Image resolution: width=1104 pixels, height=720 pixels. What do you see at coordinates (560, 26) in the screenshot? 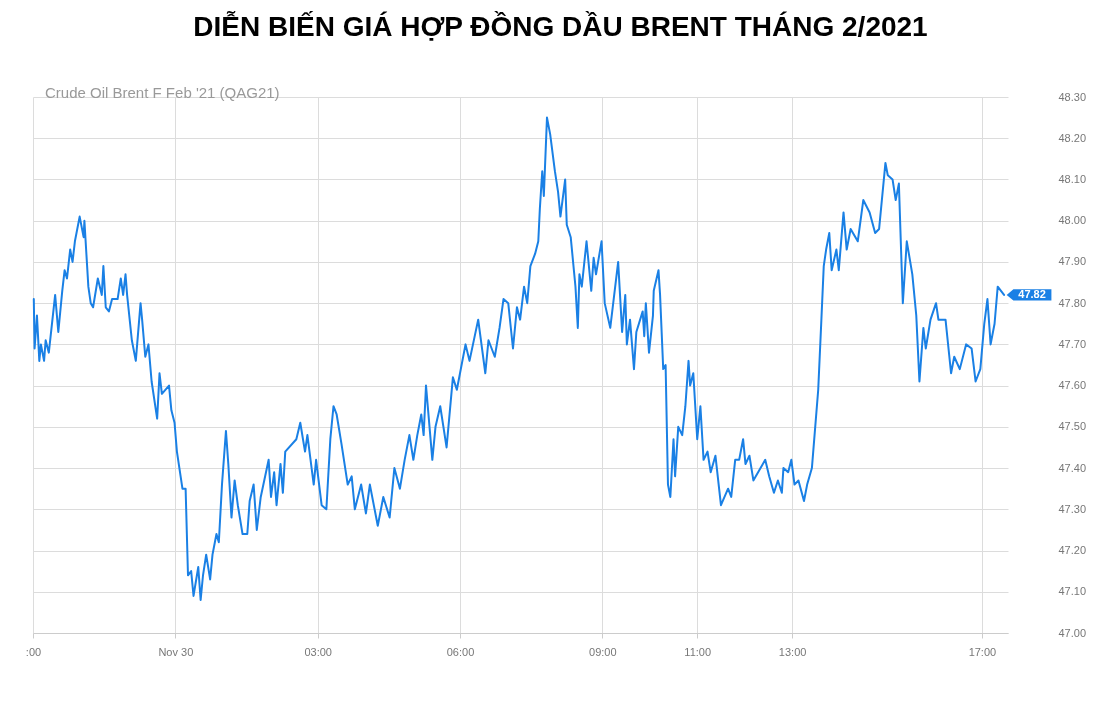
I see `chart-title: DIỄN BIẾN GIÁ HỢP ĐỒNG DẦU BRENT THÁNG 2/2021` at bounding box center [560, 26].